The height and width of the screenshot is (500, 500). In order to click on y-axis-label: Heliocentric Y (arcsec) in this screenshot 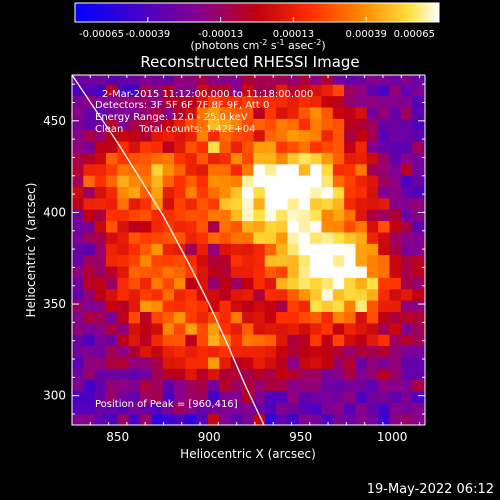, I will do `click(31, 250)`.